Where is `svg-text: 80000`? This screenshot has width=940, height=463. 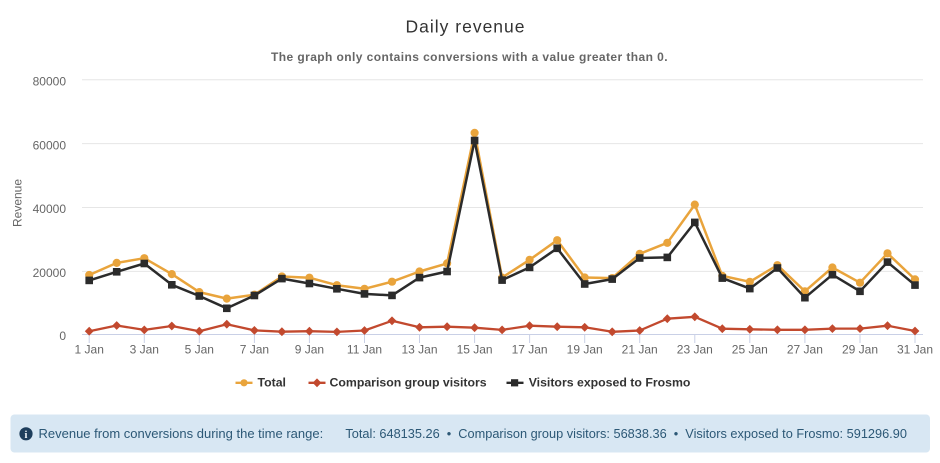 svg-text: 80000 is located at coordinates (50, 81).